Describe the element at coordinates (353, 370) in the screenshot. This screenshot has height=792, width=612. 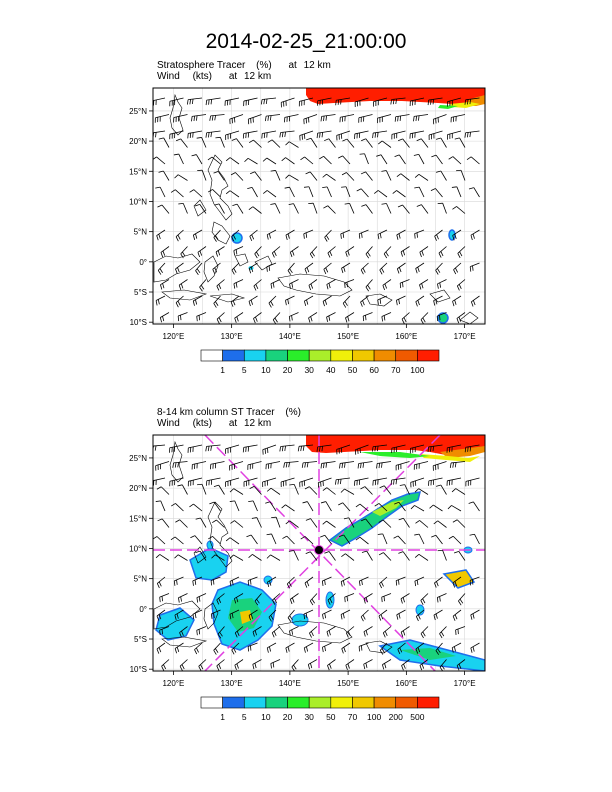
I see `colorbar-label: 50` at that location.